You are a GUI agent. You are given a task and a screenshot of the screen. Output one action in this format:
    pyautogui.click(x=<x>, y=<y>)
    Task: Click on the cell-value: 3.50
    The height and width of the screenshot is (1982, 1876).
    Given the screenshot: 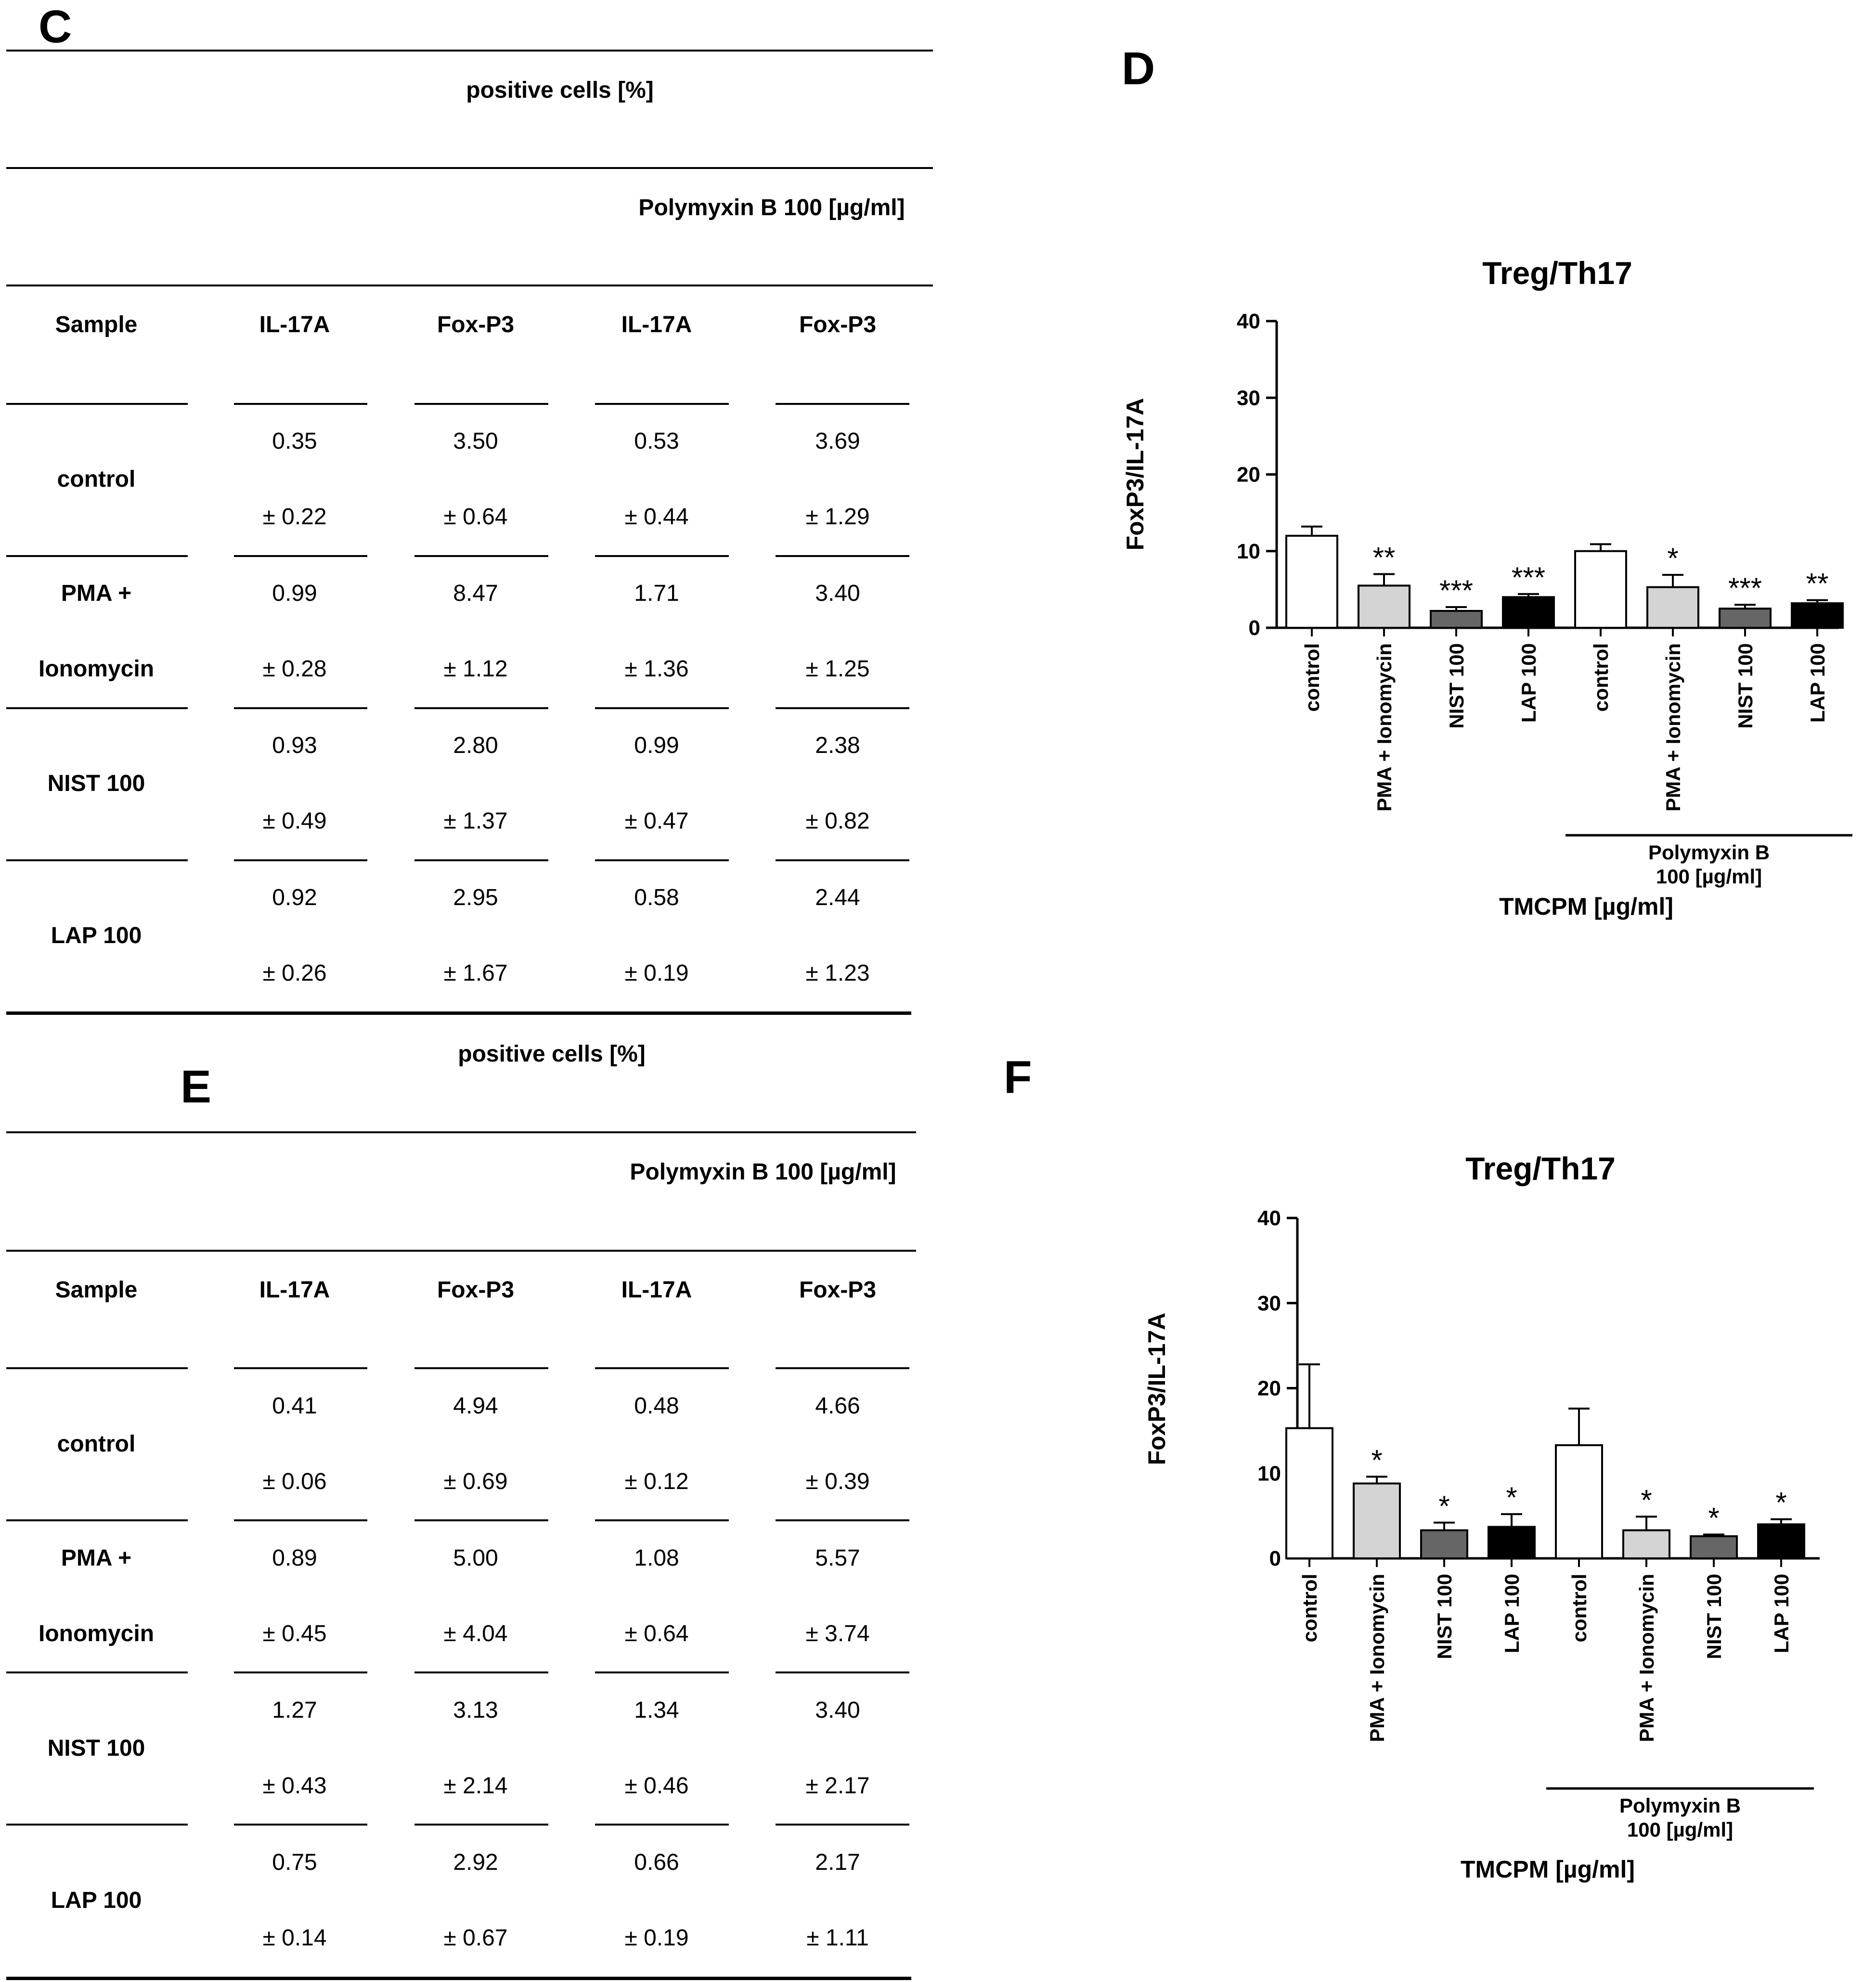 What is the action you would take?
    pyautogui.click(x=475, y=441)
    